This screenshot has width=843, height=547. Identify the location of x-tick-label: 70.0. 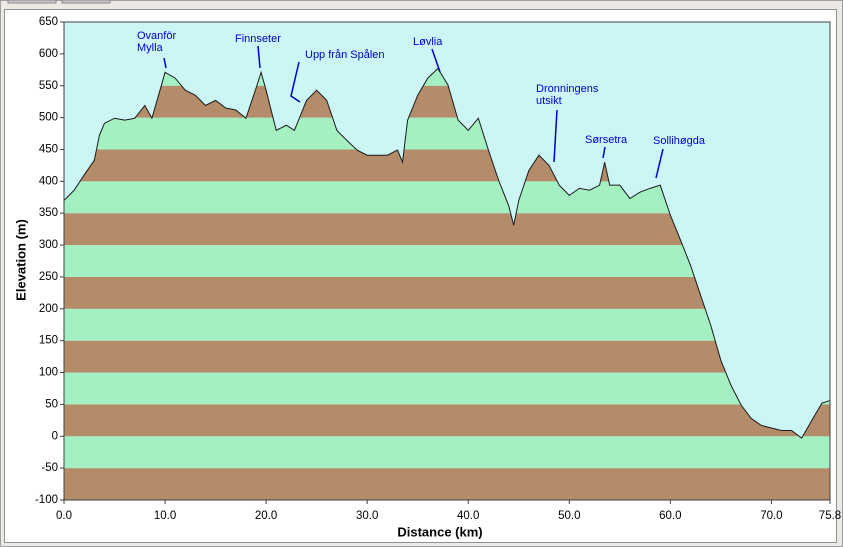
(771, 516).